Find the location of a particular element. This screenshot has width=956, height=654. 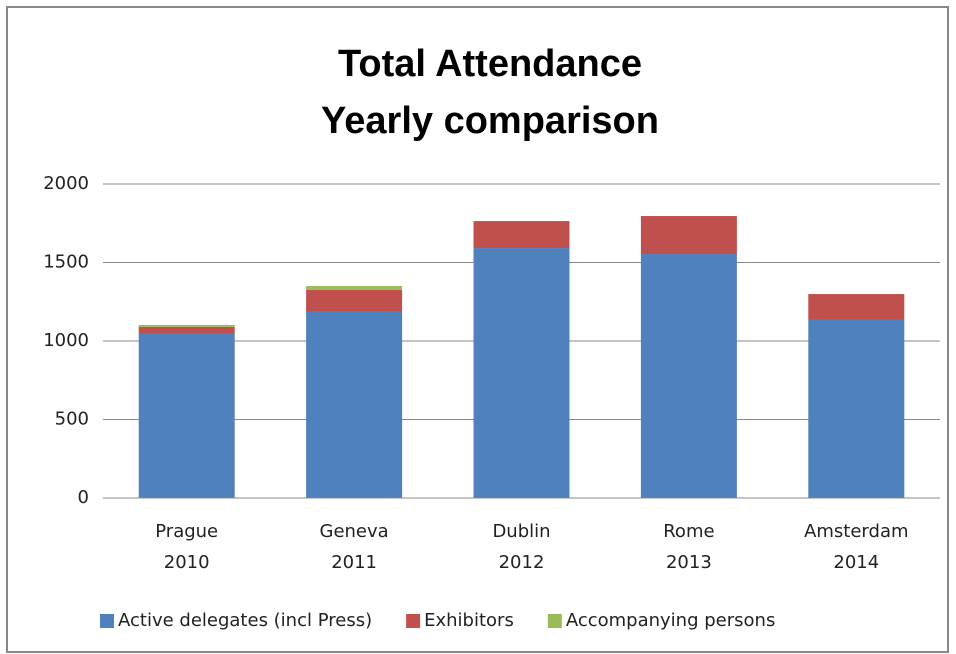

y-tick-label: 1000 is located at coordinates (66, 340).